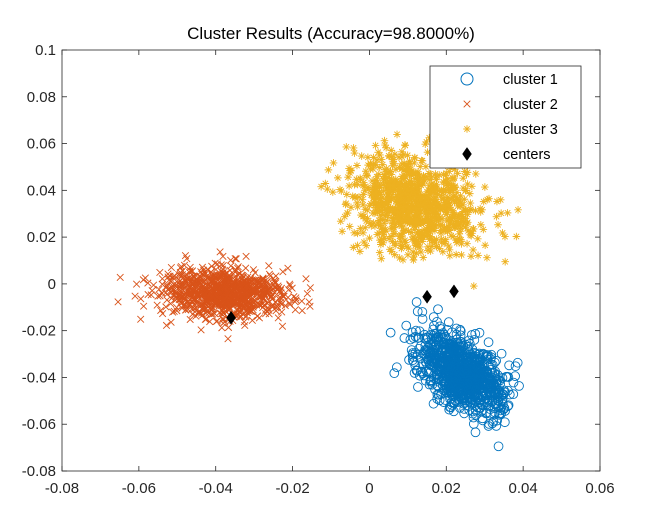 This screenshot has width=646, height=507. What do you see at coordinates (39, 424) in the screenshot?
I see `y-tick-label: -0.06` at bounding box center [39, 424].